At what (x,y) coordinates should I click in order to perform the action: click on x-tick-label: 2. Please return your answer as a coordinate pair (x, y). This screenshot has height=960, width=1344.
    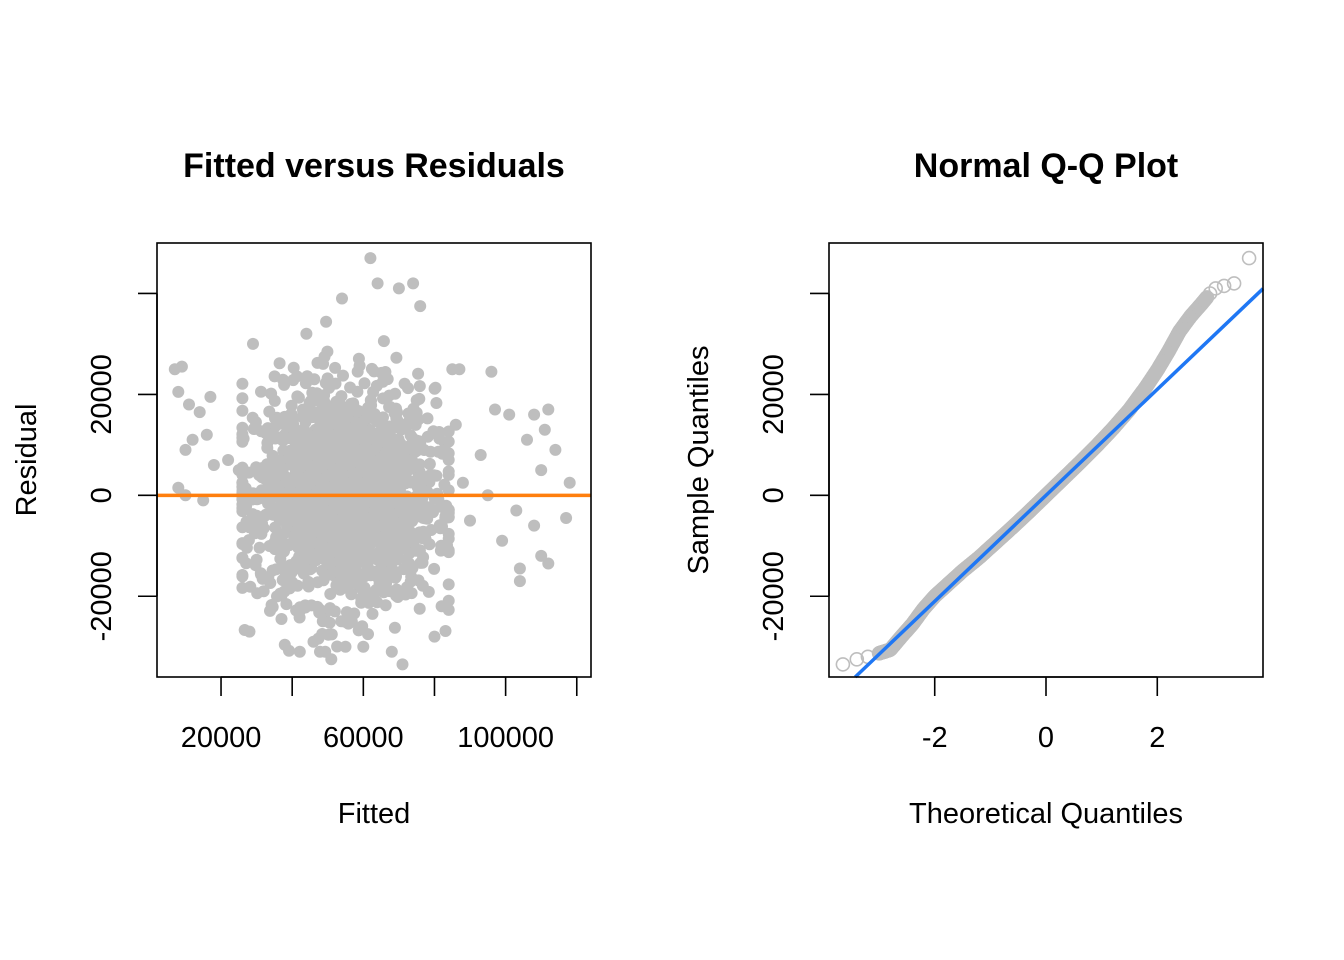
    Looking at the image, I should click on (1157, 738).